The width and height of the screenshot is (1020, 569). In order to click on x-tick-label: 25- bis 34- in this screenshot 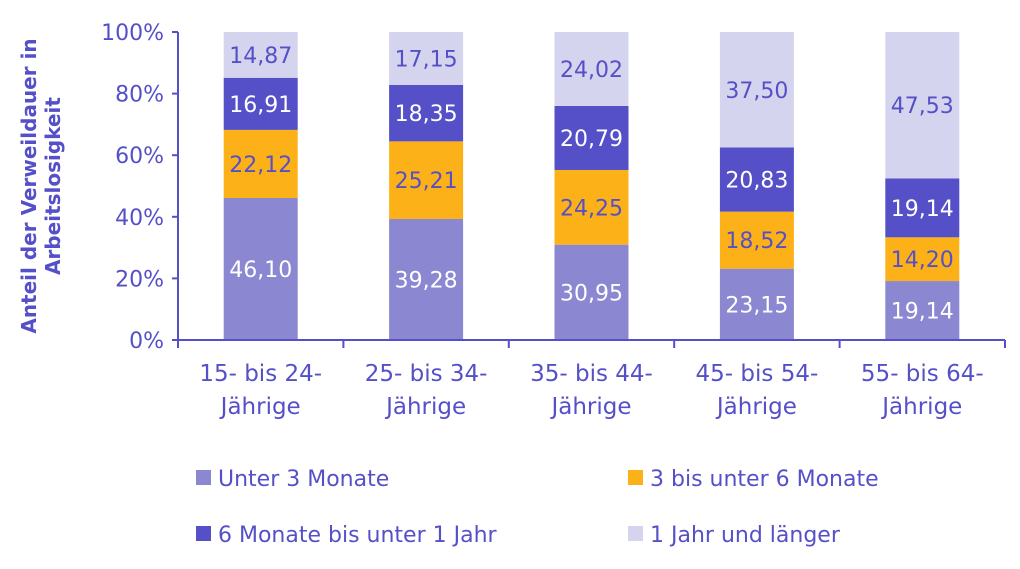, I will do `click(426, 374)`.